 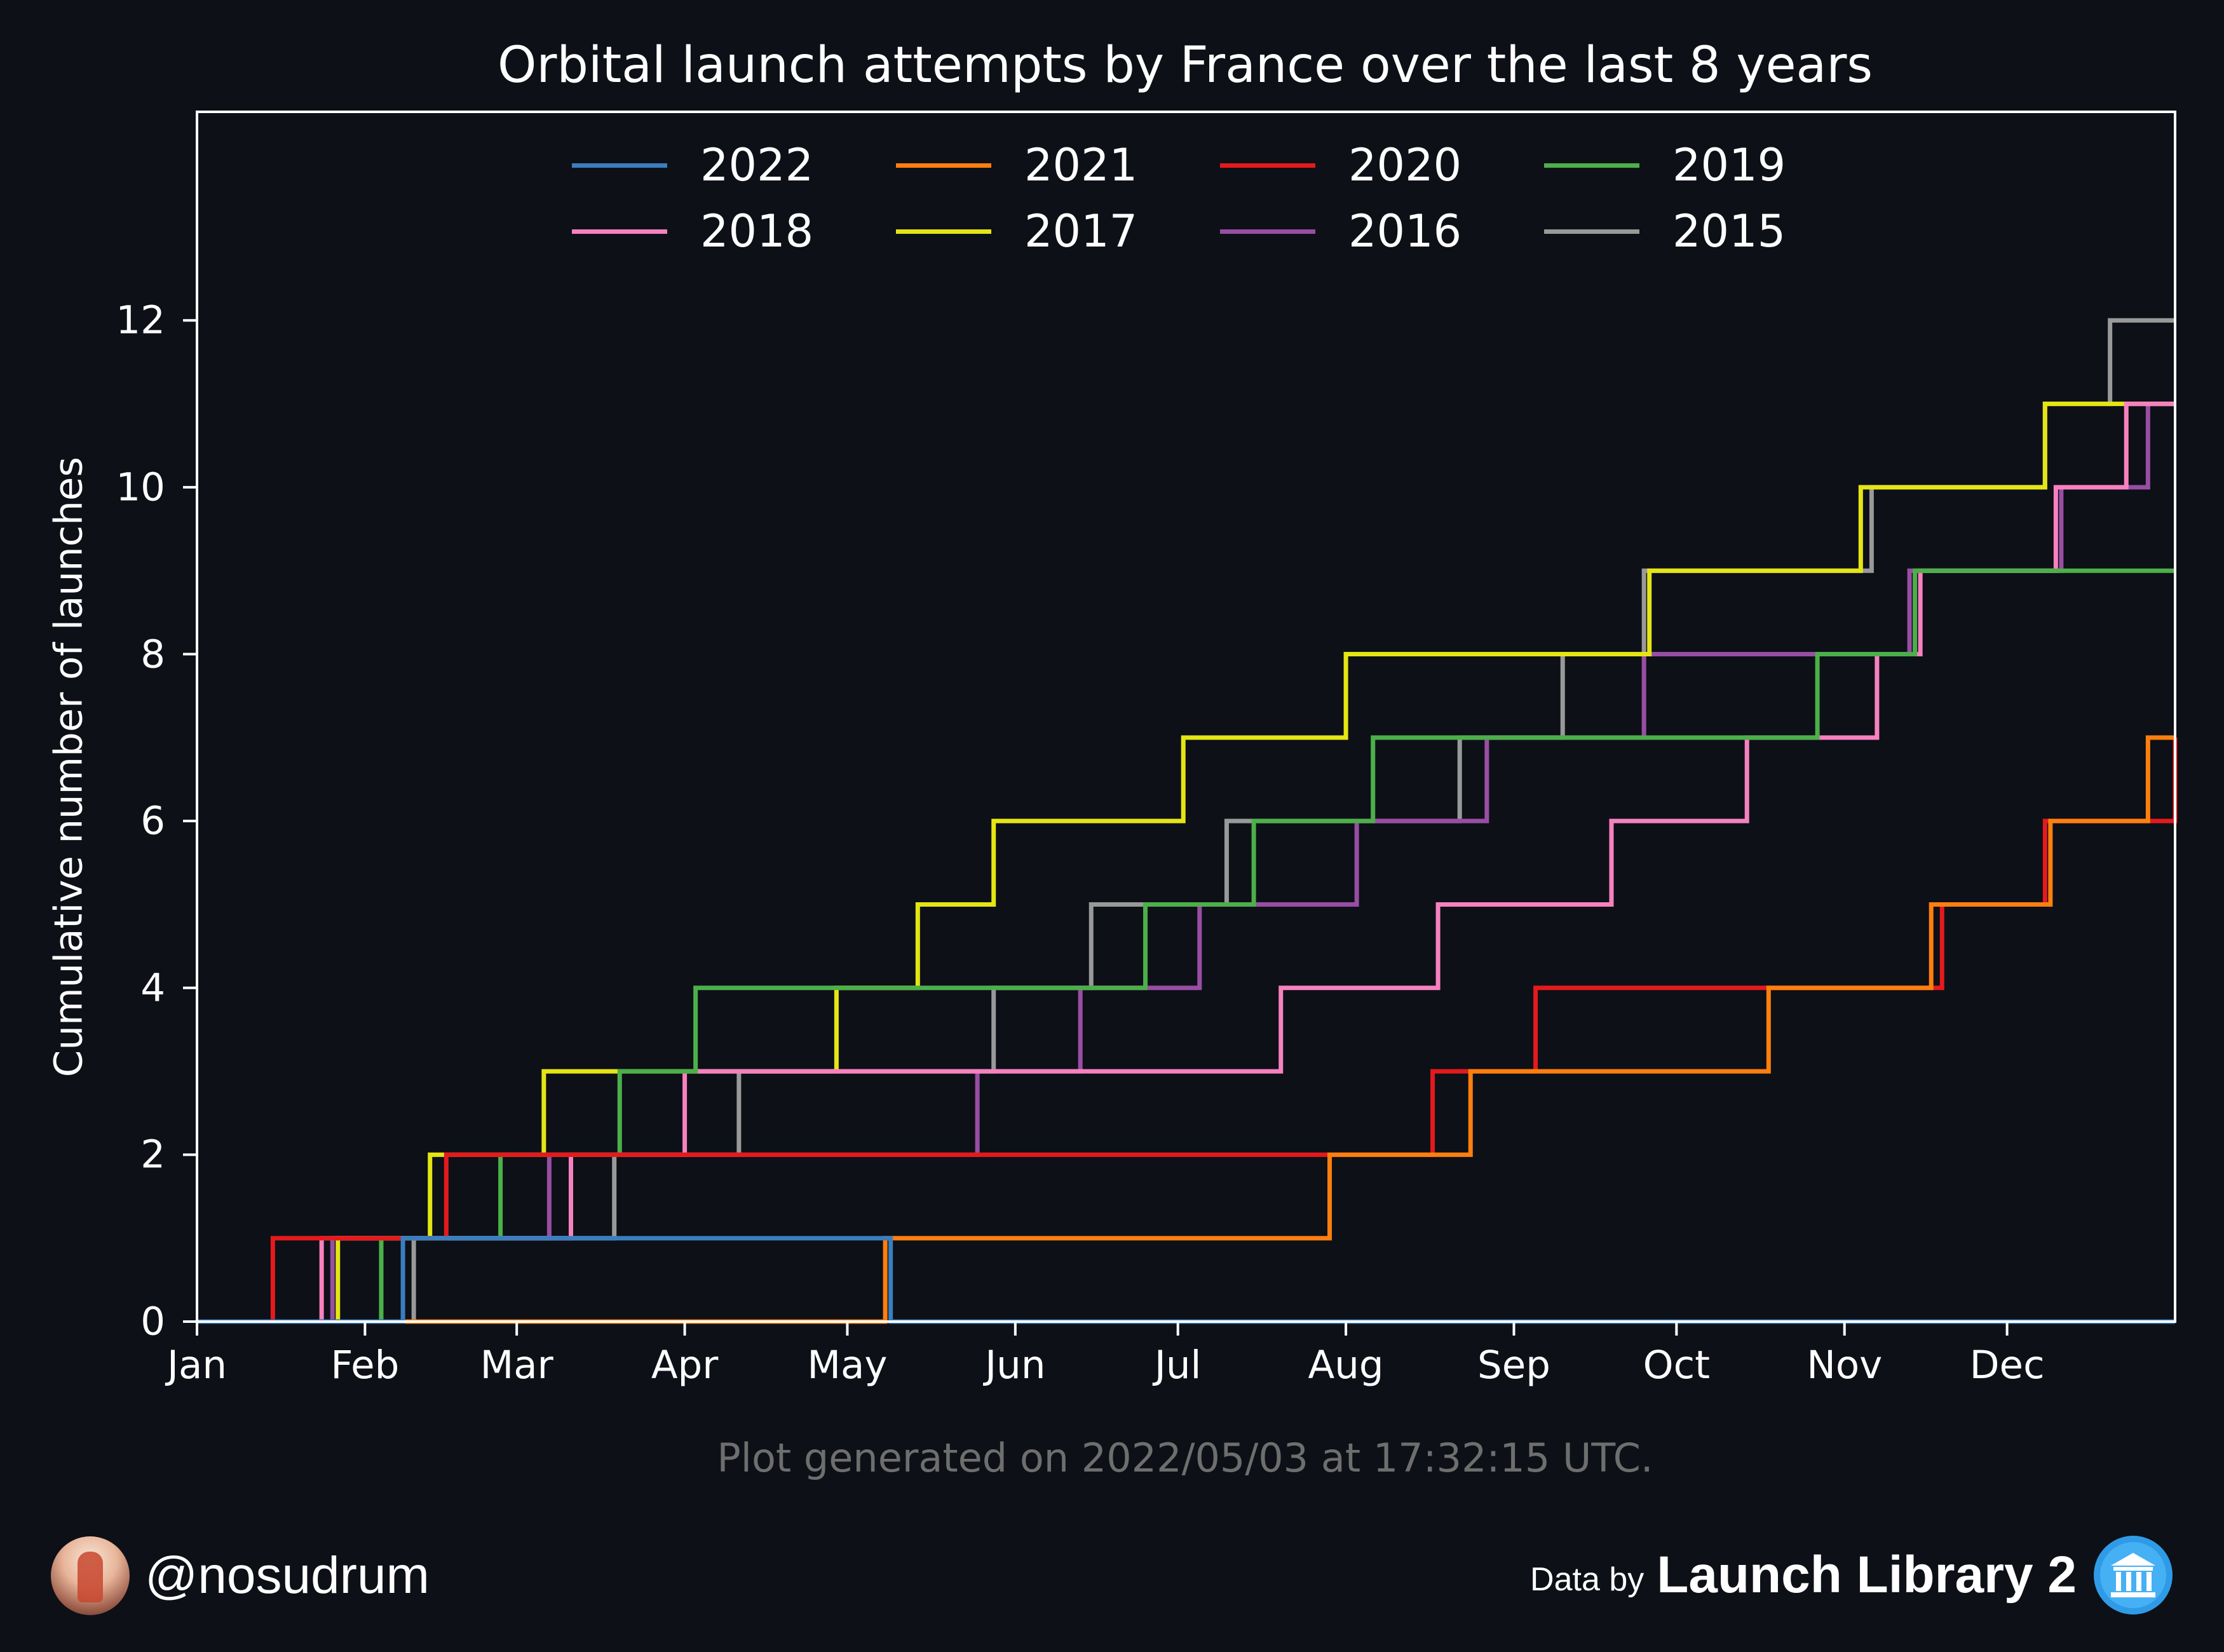 I want to click on x-tick-label-oct: Oct, so click(x=1677, y=1366).